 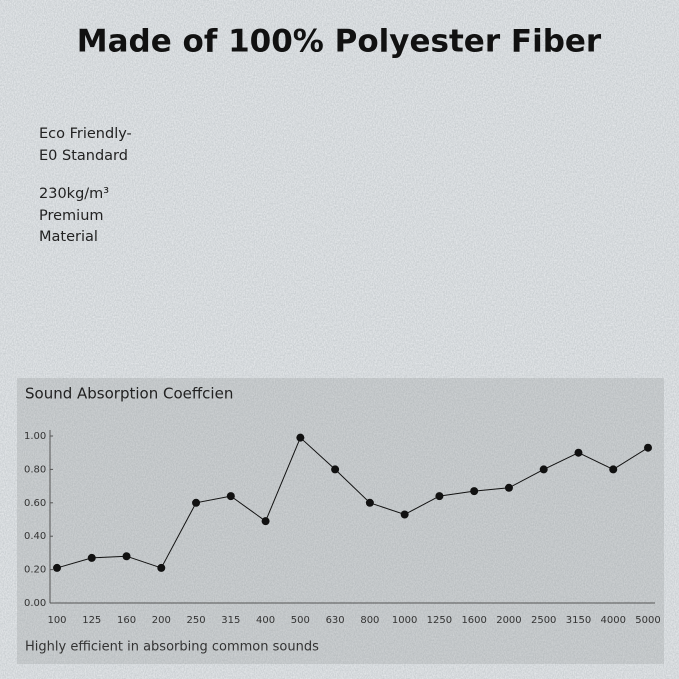 I want to click on feature-line: 230kg/m³, so click(x=74, y=194).